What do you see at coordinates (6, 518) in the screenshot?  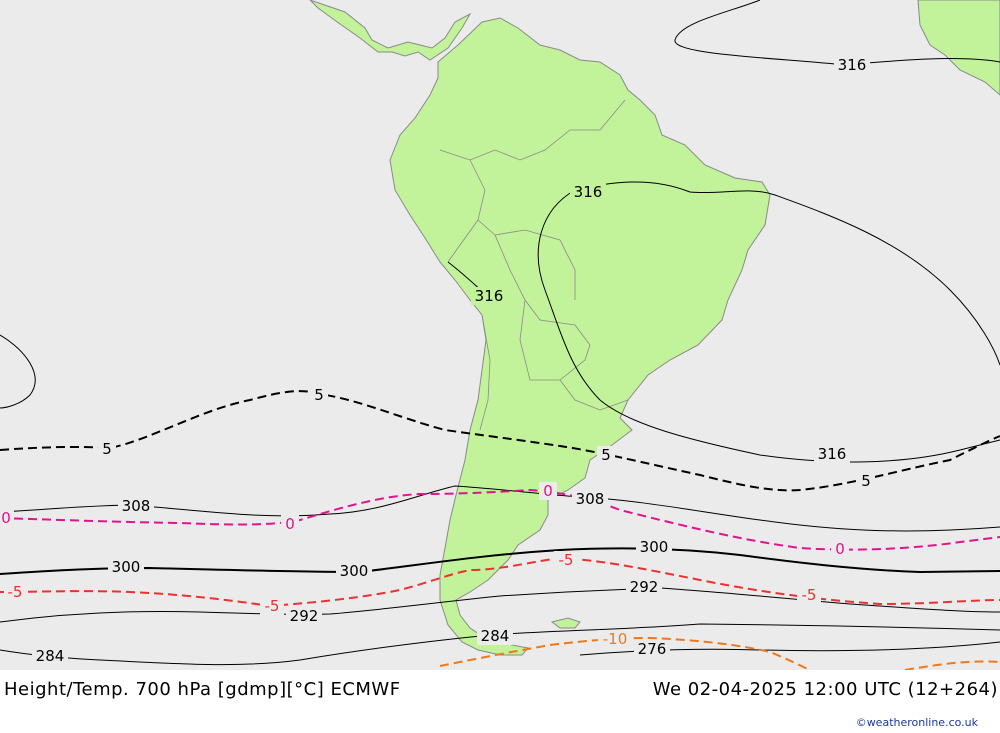 I see `label-t0-edge: 0` at bounding box center [6, 518].